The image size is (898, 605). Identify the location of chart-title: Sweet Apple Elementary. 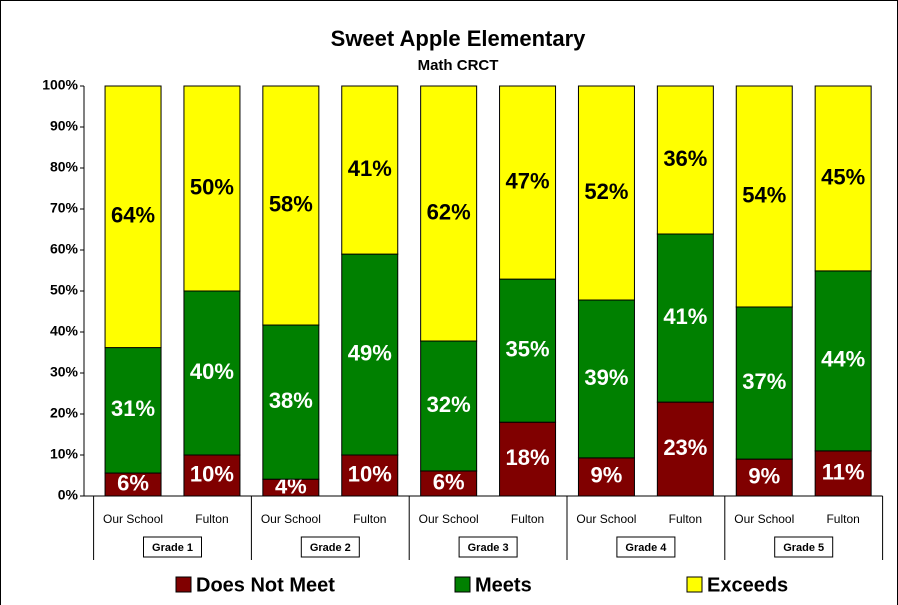
(458, 38).